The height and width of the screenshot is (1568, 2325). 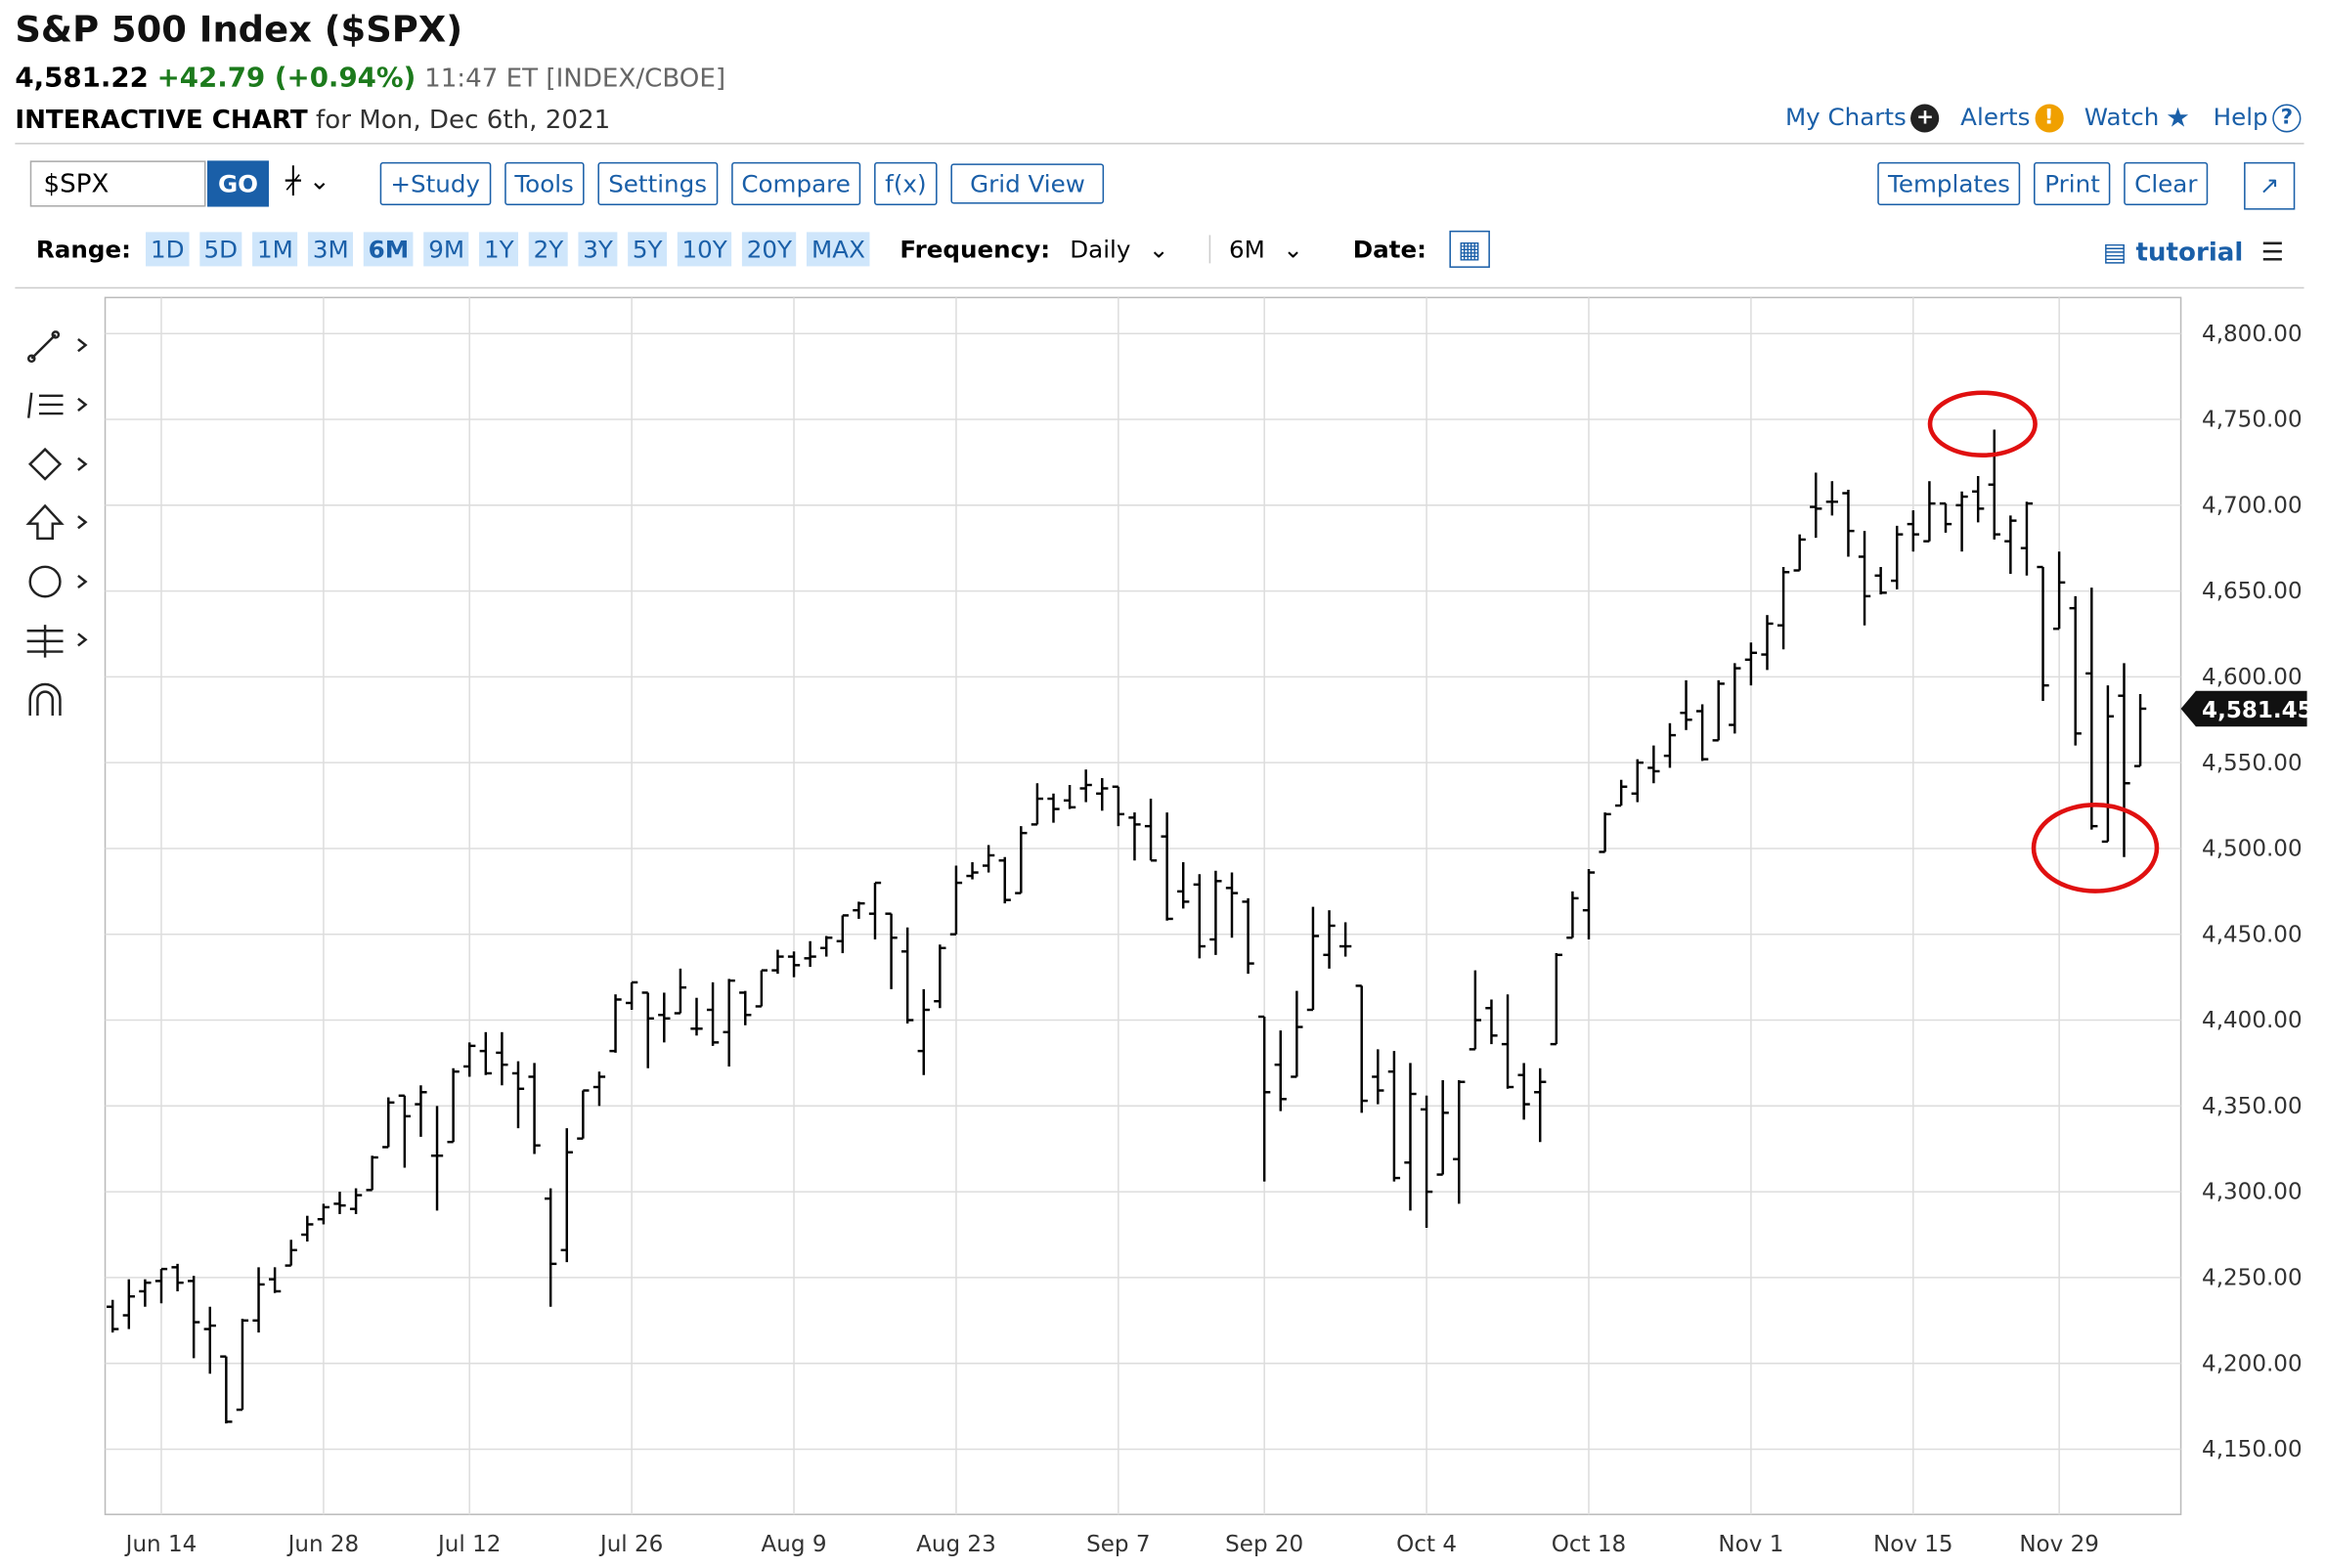 What do you see at coordinates (1237, 249) in the screenshot?
I see `period-select: 6M` at bounding box center [1237, 249].